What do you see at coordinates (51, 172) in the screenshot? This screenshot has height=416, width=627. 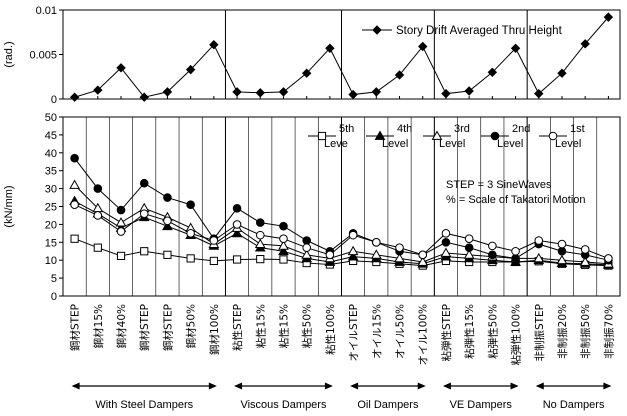 I see `bottom-y-tick-label: 35` at bounding box center [51, 172].